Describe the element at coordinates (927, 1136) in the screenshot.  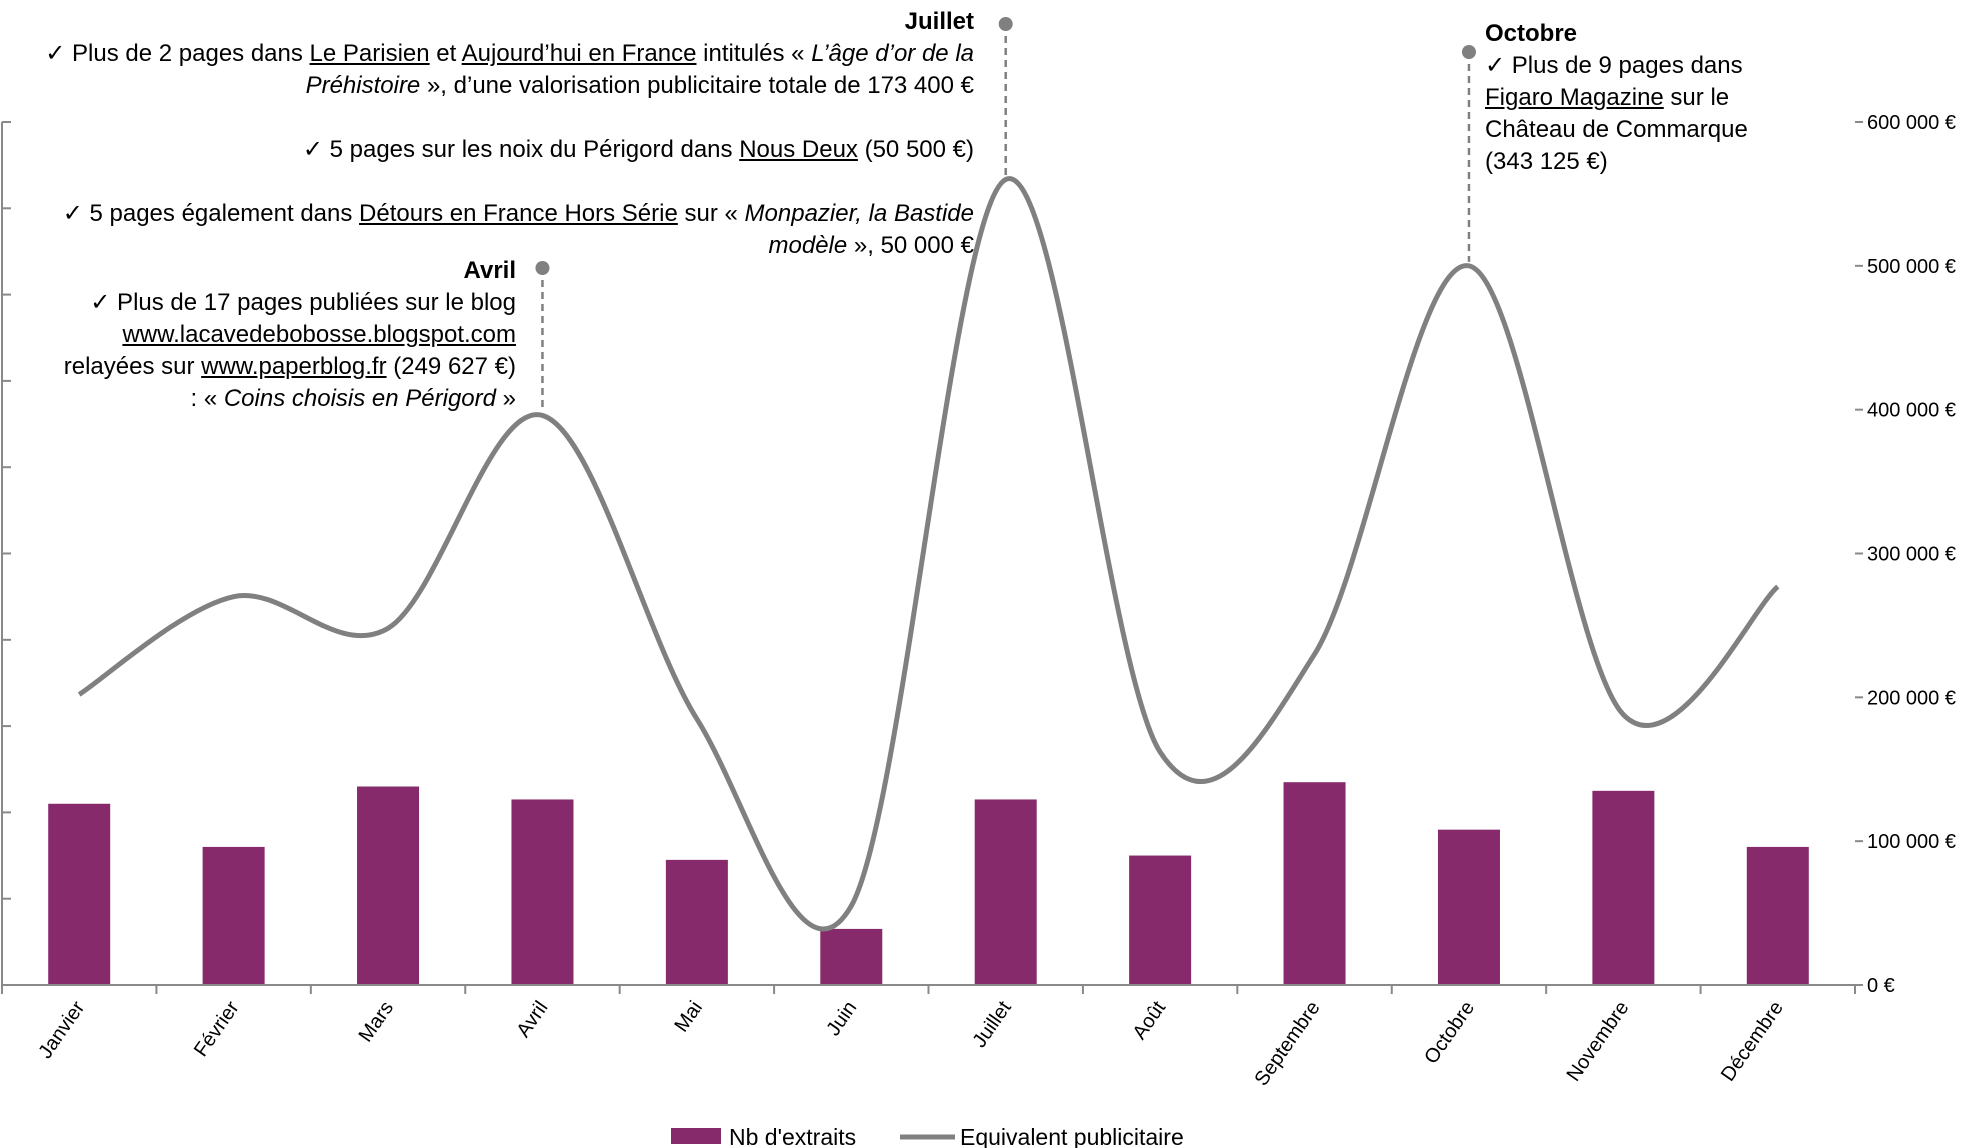
I see `legend: Nb d'extraits Equivalent publicitaire` at that location.